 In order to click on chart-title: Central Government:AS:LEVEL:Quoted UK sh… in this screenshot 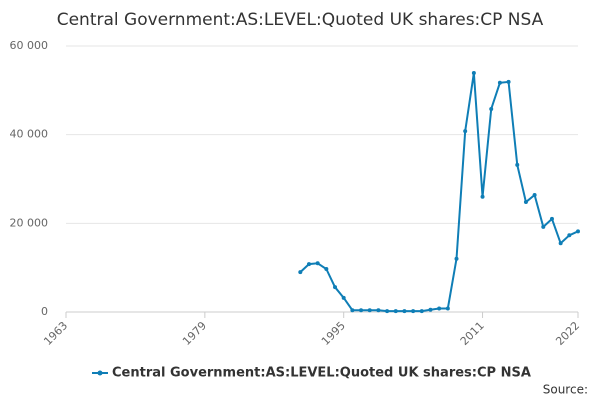, I will do `click(300, 20)`.